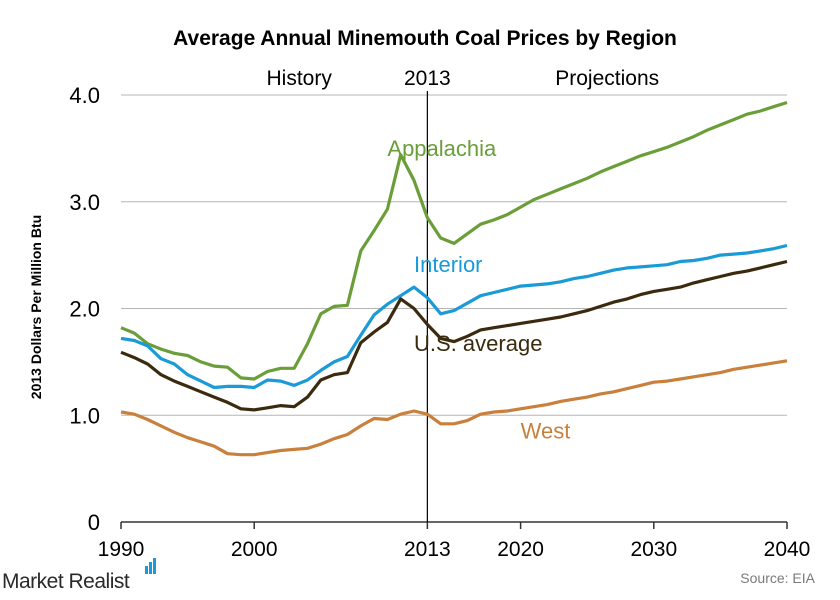 Image resolution: width=840 pixels, height=600 pixels. Describe the element at coordinates (36, 307) in the screenshot. I see `y-axis-label: 2013 Dollars Per Million Btu` at that location.